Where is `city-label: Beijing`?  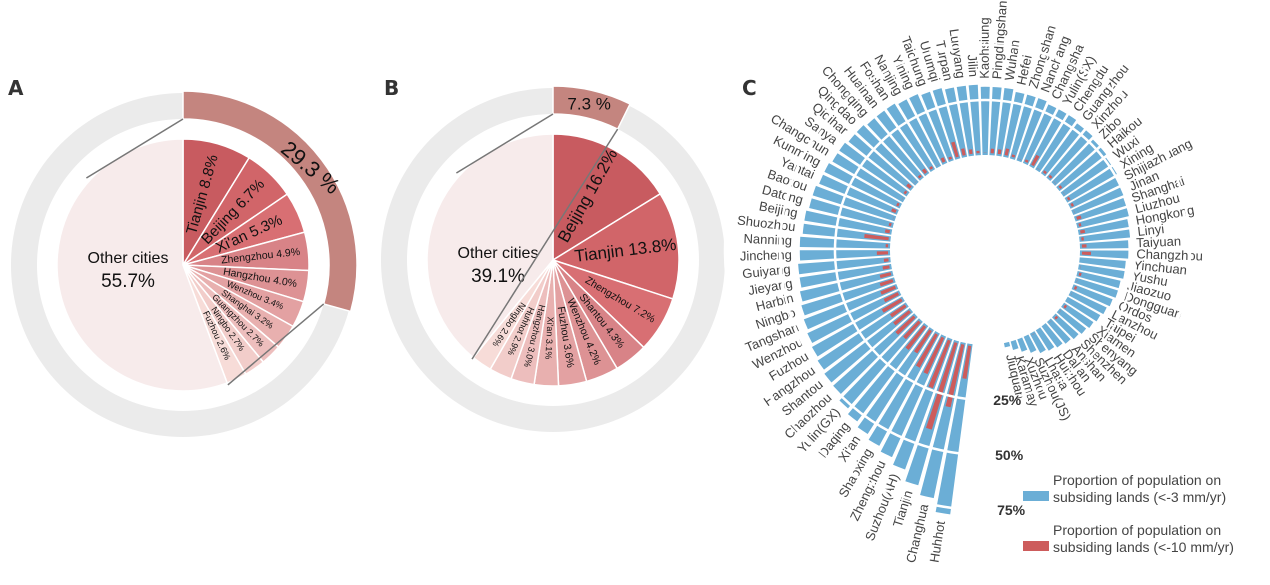
city-label: Beijing is located at coordinates (778, 209).